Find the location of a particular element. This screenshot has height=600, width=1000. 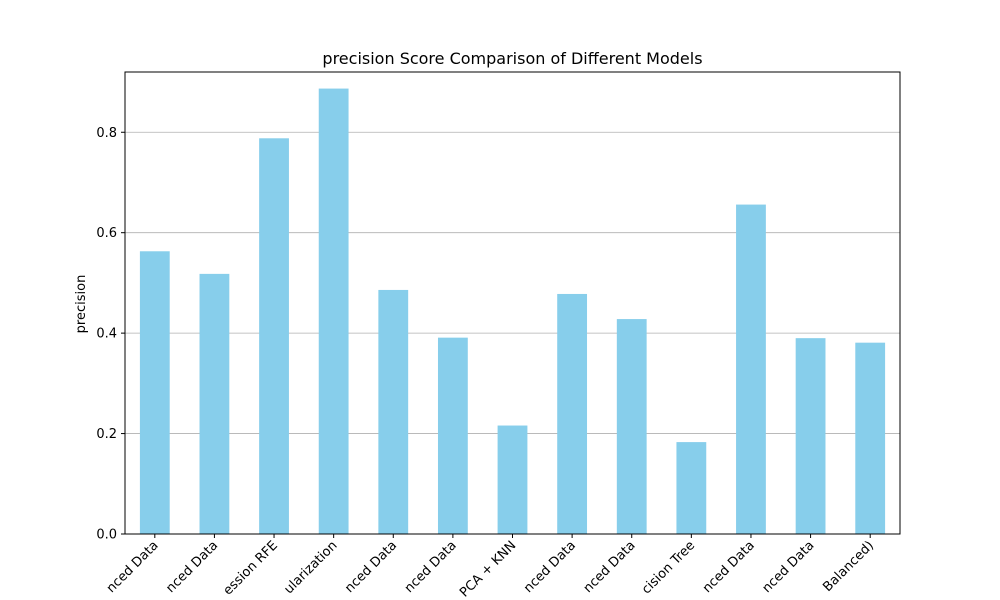

x-tick-label: ularization is located at coordinates (310, 567).